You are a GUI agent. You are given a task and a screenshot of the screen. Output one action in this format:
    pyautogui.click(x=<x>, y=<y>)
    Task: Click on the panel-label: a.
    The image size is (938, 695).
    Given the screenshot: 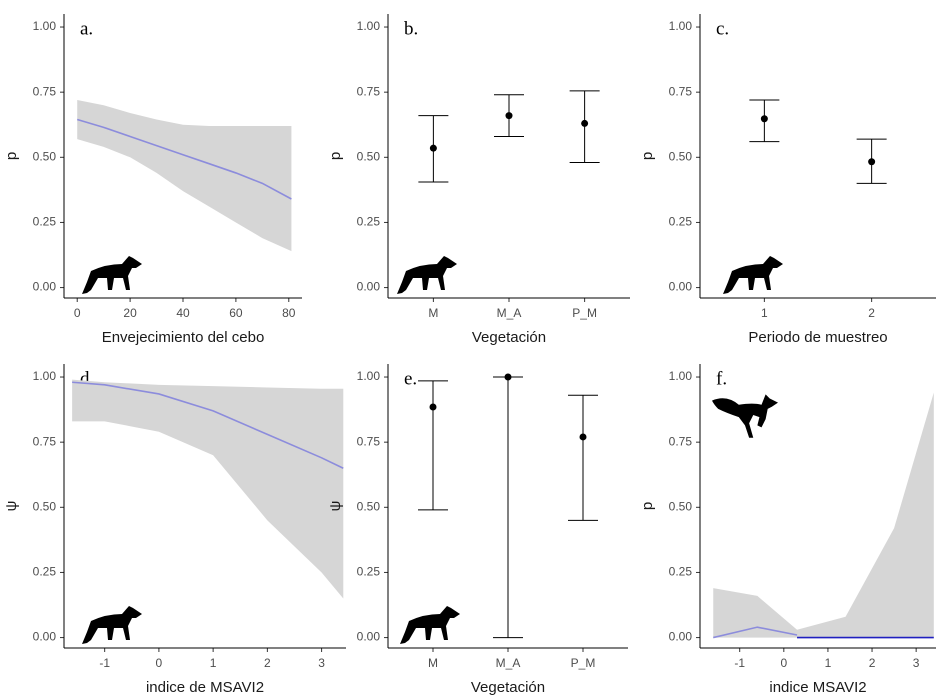 What is the action you would take?
    pyautogui.click(x=86, y=28)
    